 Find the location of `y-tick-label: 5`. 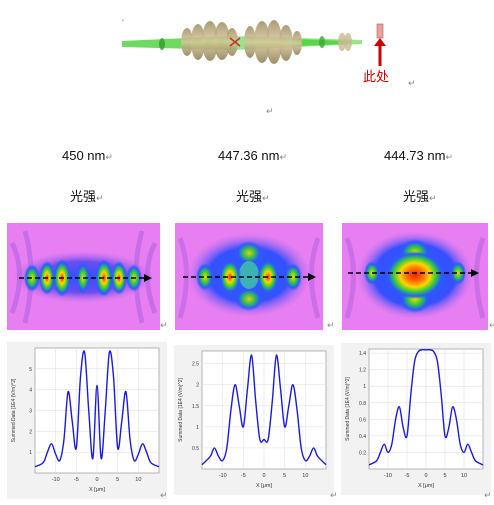

y-tick-label: 5 is located at coordinates (30, 370).